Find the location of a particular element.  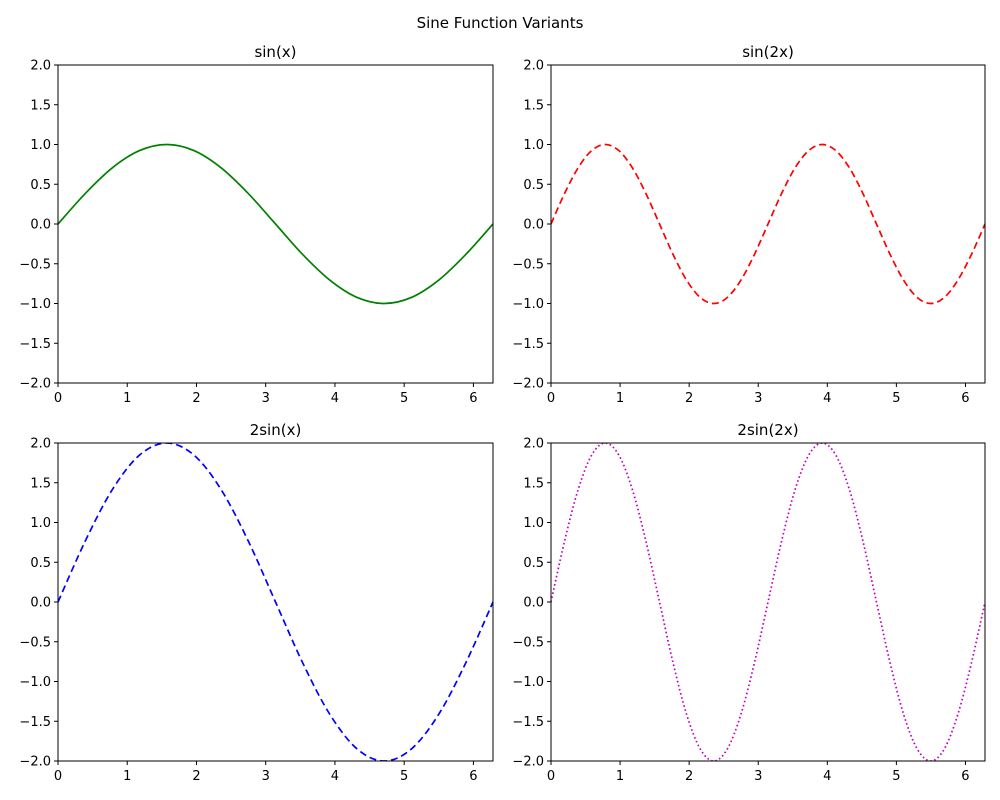

subplot-title: sin(x) is located at coordinates (275, 52).